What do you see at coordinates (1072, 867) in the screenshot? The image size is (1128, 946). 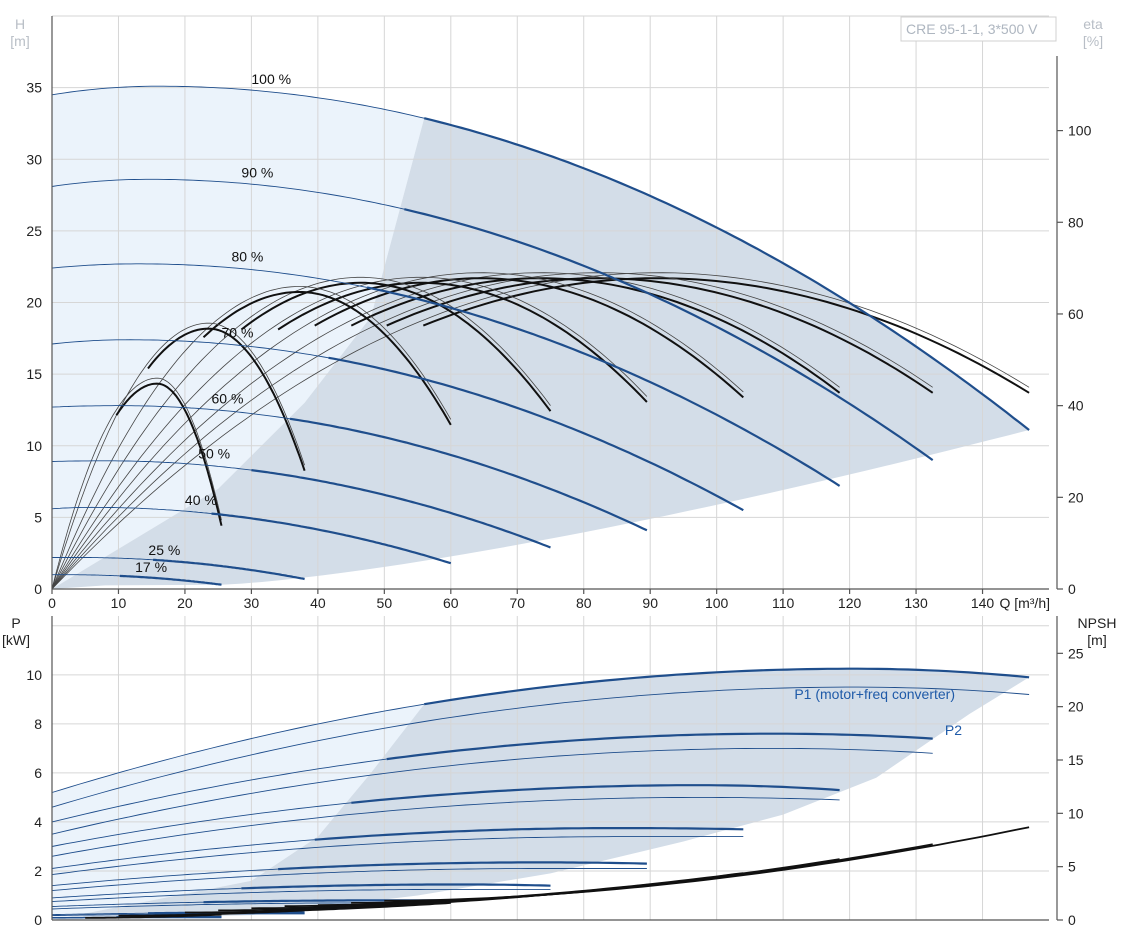 I see `npsh-tick-label: 5` at bounding box center [1072, 867].